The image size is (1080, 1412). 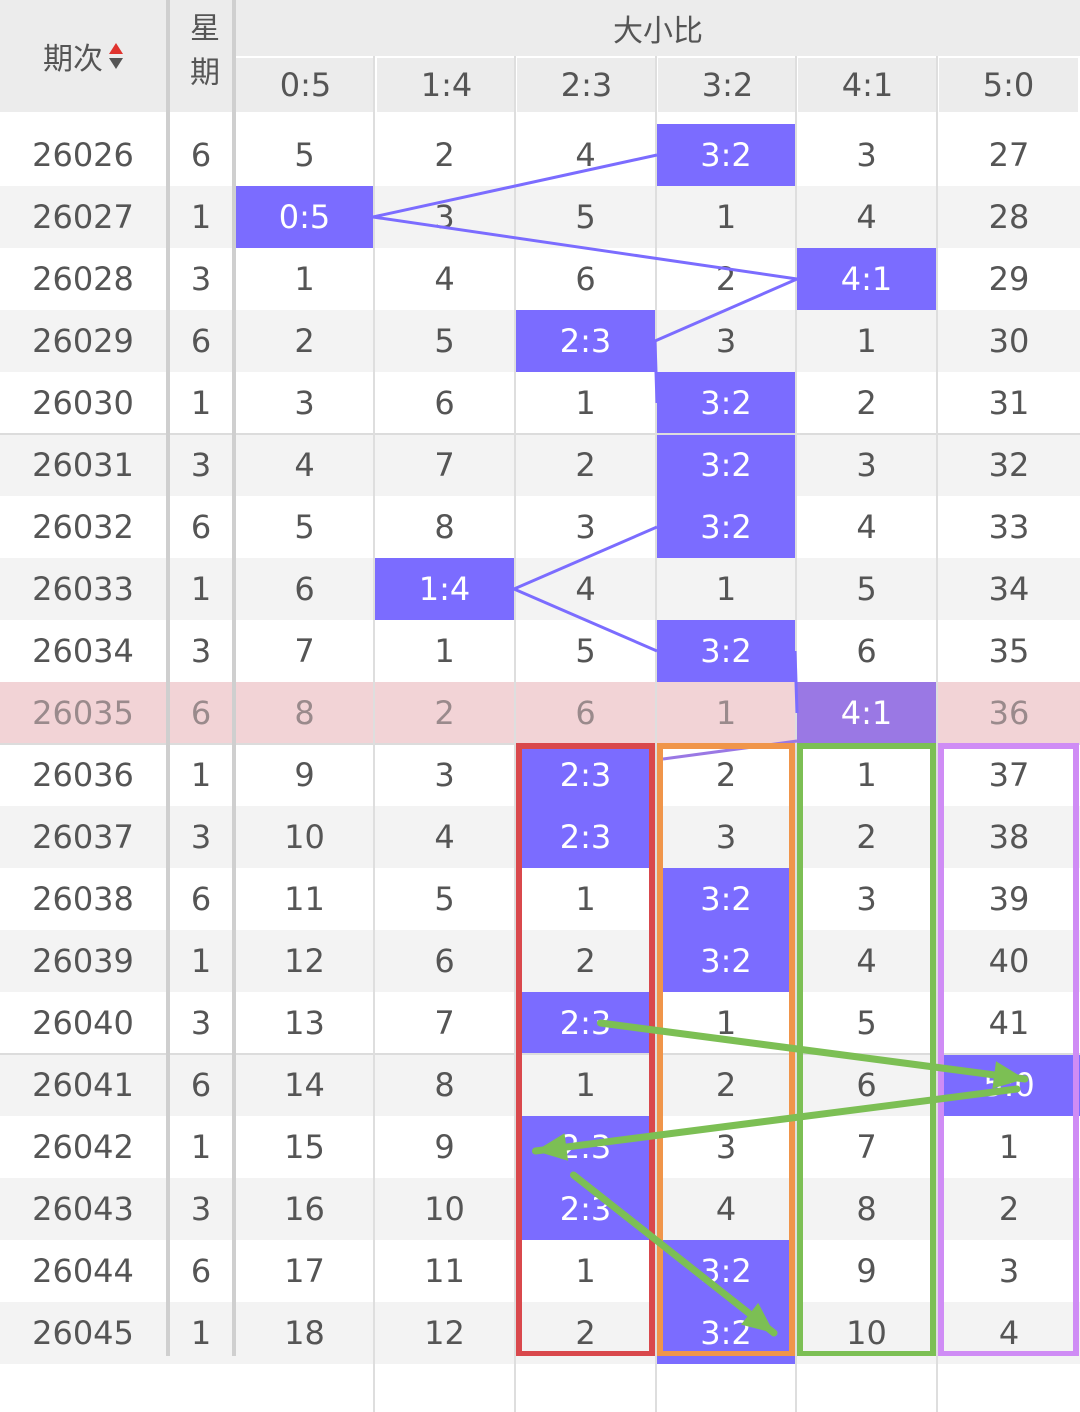 What do you see at coordinates (83, 217) in the screenshot?
I see `period-cell: 26027` at bounding box center [83, 217].